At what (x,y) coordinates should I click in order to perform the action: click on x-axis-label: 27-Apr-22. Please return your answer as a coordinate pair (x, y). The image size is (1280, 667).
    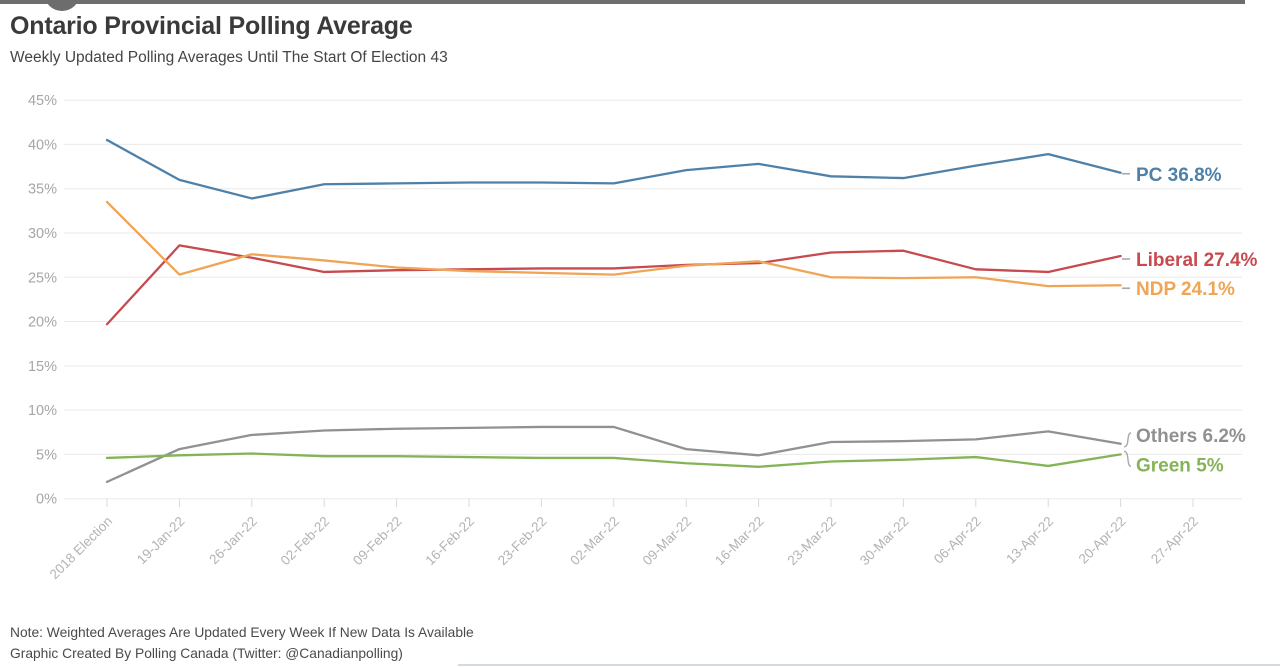
    Looking at the image, I should click on (1174, 540).